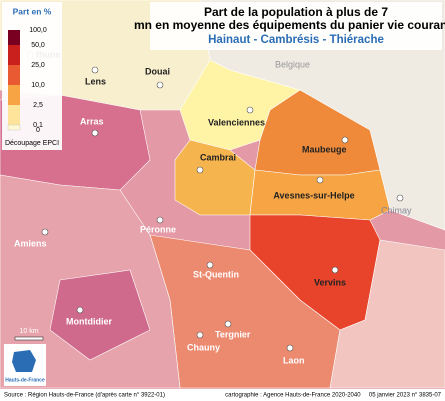  I want to click on title-text: Part de la population à plus de 7, so click(296, 12).